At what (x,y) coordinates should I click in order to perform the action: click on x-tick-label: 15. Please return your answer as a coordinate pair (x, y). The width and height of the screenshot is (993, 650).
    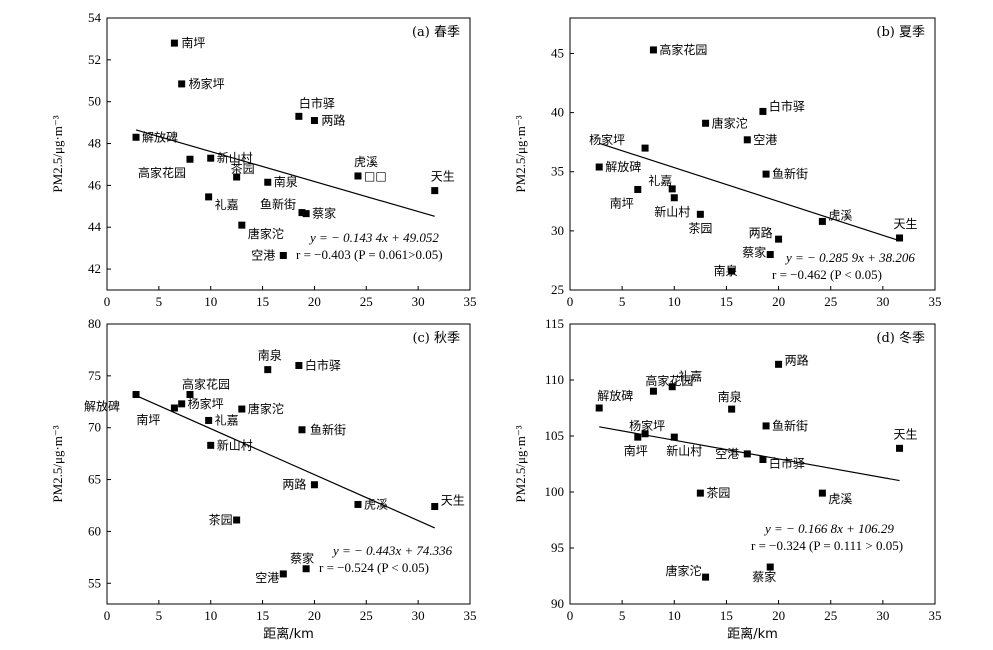
    Looking at the image, I should click on (262, 301).